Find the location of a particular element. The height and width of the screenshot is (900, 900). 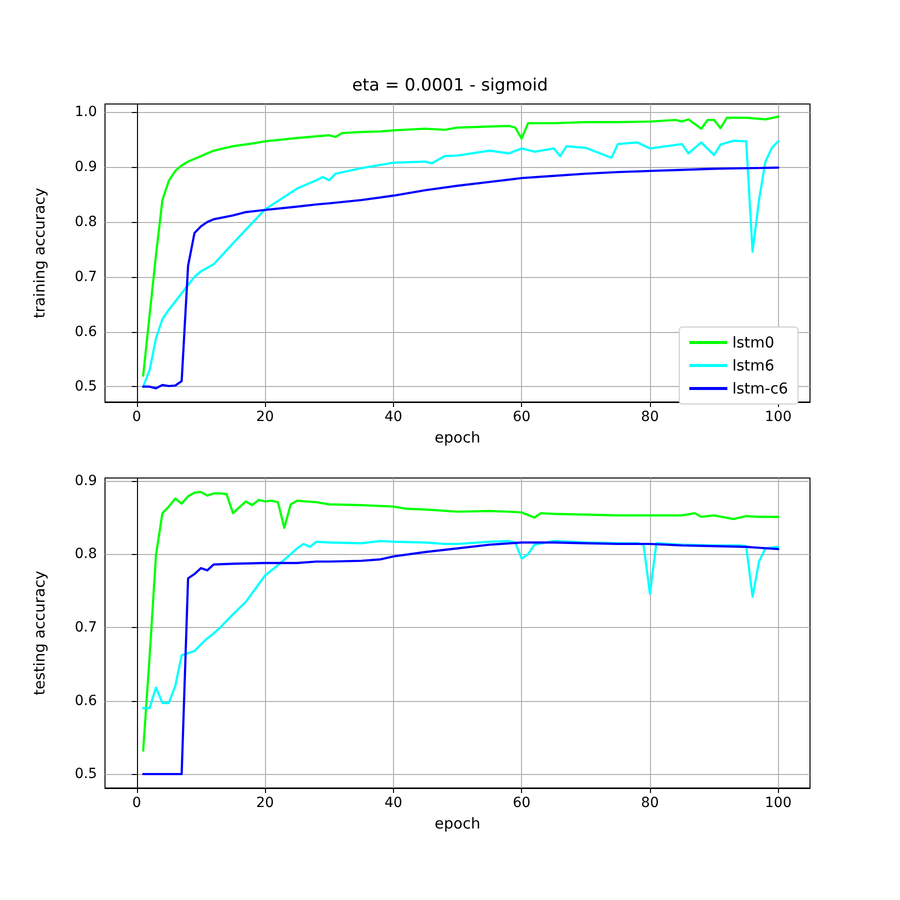

y-tick-label: 1.0 is located at coordinates (85, 112).